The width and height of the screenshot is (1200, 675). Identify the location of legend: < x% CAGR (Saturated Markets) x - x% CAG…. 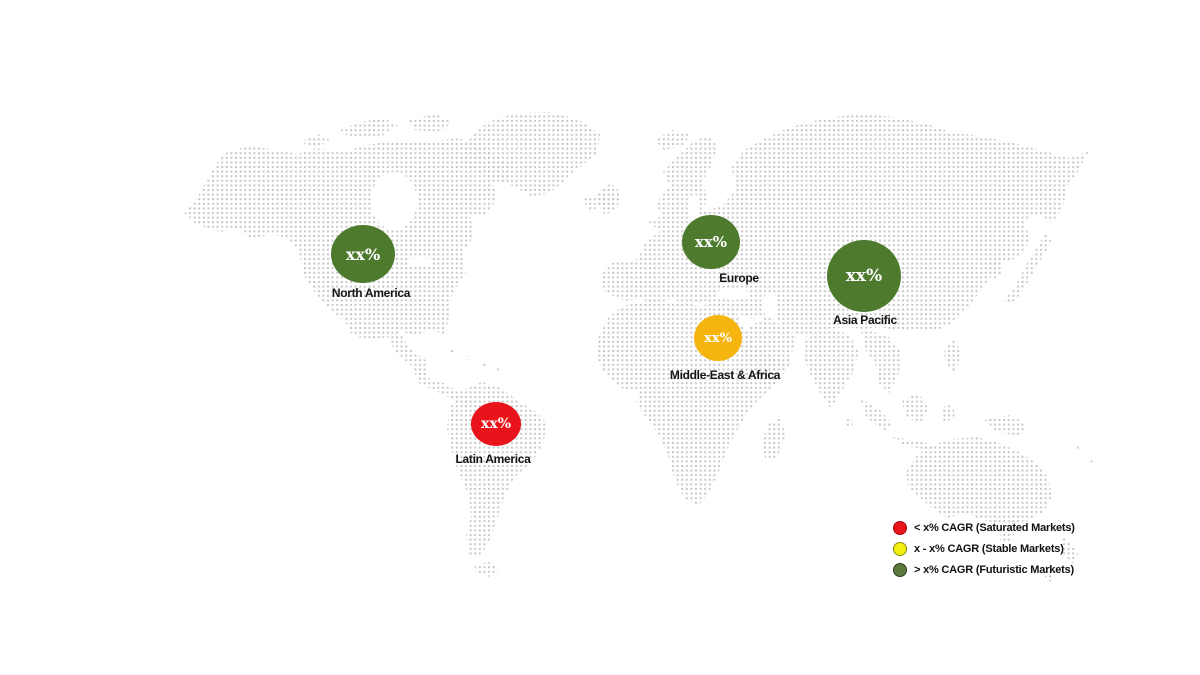
(984, 549).